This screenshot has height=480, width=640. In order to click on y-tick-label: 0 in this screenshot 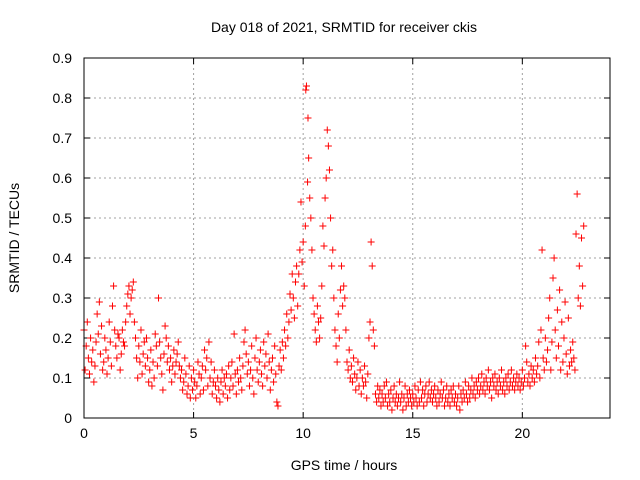, I will do `click(68, 418)`.